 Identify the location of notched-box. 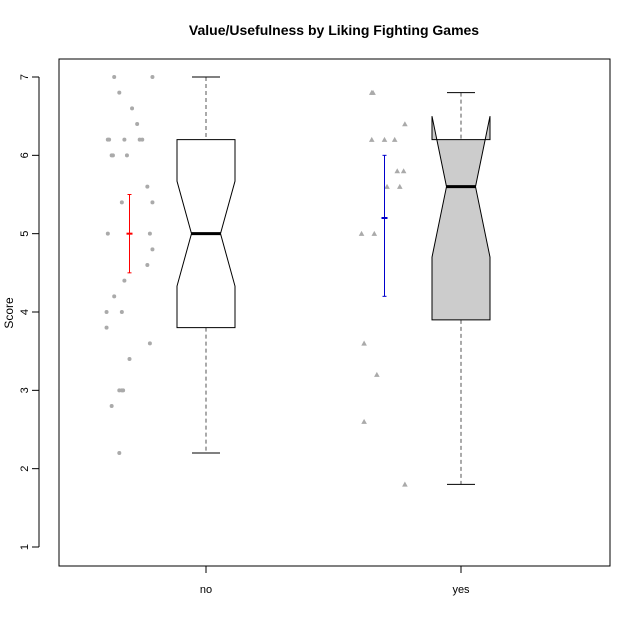
(461, 218).